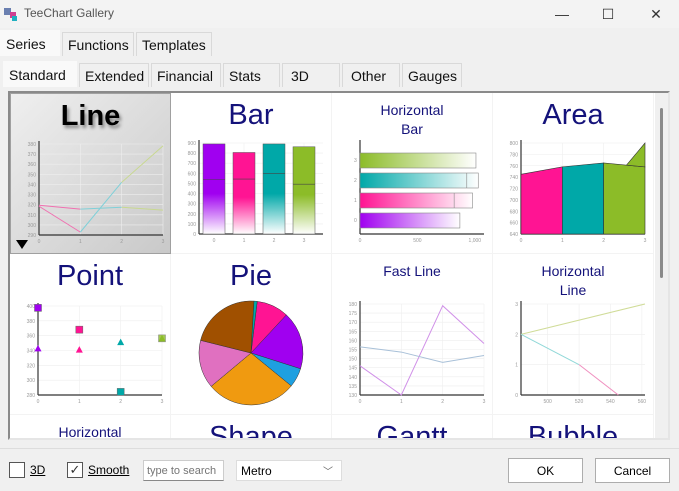  I want to click on chart-thumbnail, so click(251, 353).